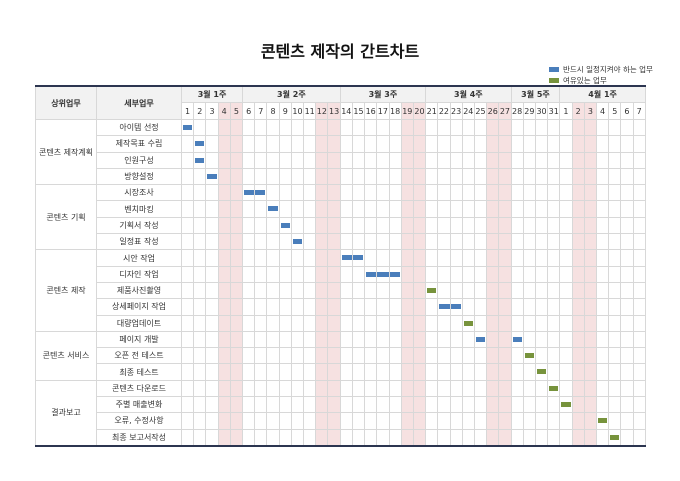 The width and height of the screenshot is (680, 481). I want to click on day-header: 25, so click(480, 111).